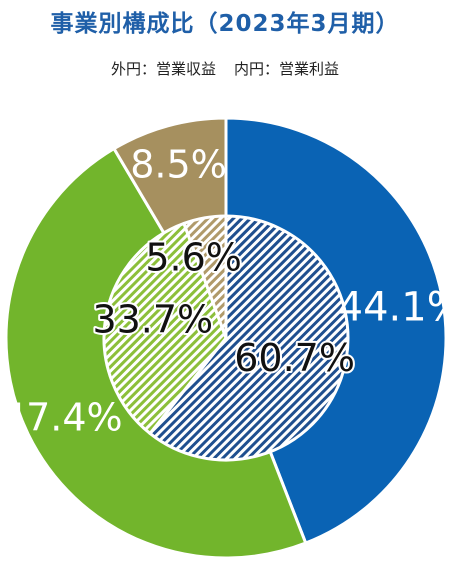  What do you see at coordinates (62, 418) in the screenshot?
I see `outer-label-segment-b: 47.4%` at bounding box center [62, 418].